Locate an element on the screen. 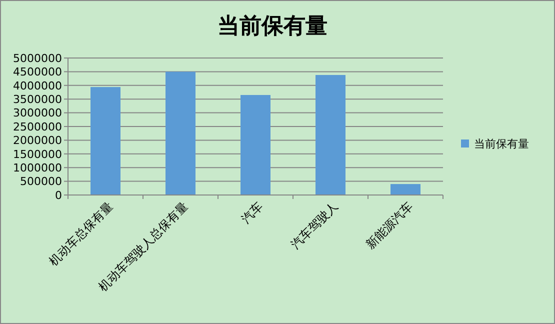 This screenshot has width=555, height=324. y-tick-label: 1000000 is located at coordinates (37, 167).